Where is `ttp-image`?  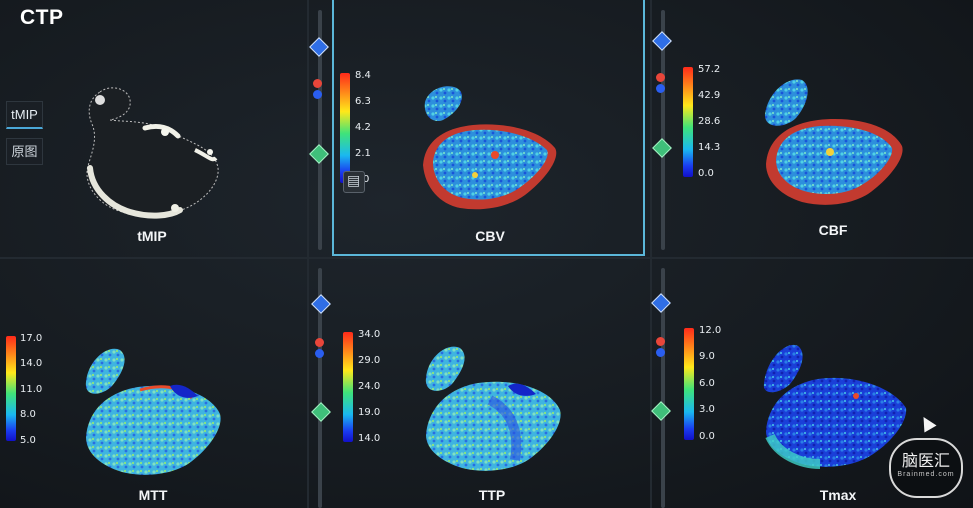
ttp-image is located at coordinates (492, 410).